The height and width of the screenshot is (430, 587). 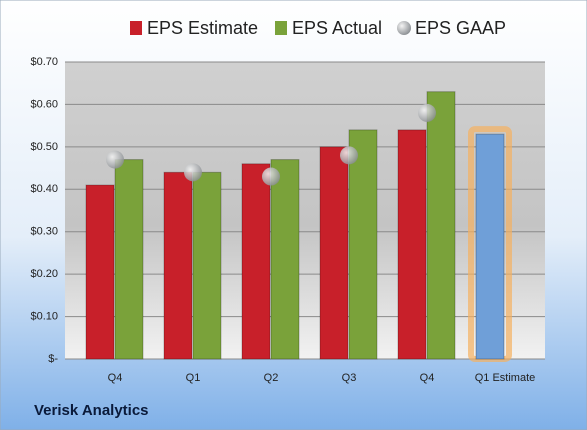 I want to click on legend-label: EPS Estimate, so click(x=202, y=28).